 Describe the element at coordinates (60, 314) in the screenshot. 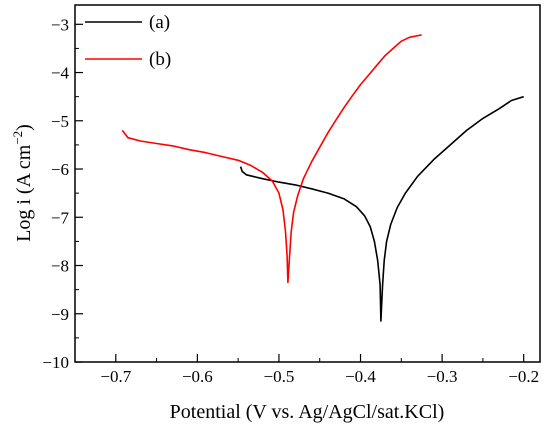

I see `y-tick-label: −9` at that location.